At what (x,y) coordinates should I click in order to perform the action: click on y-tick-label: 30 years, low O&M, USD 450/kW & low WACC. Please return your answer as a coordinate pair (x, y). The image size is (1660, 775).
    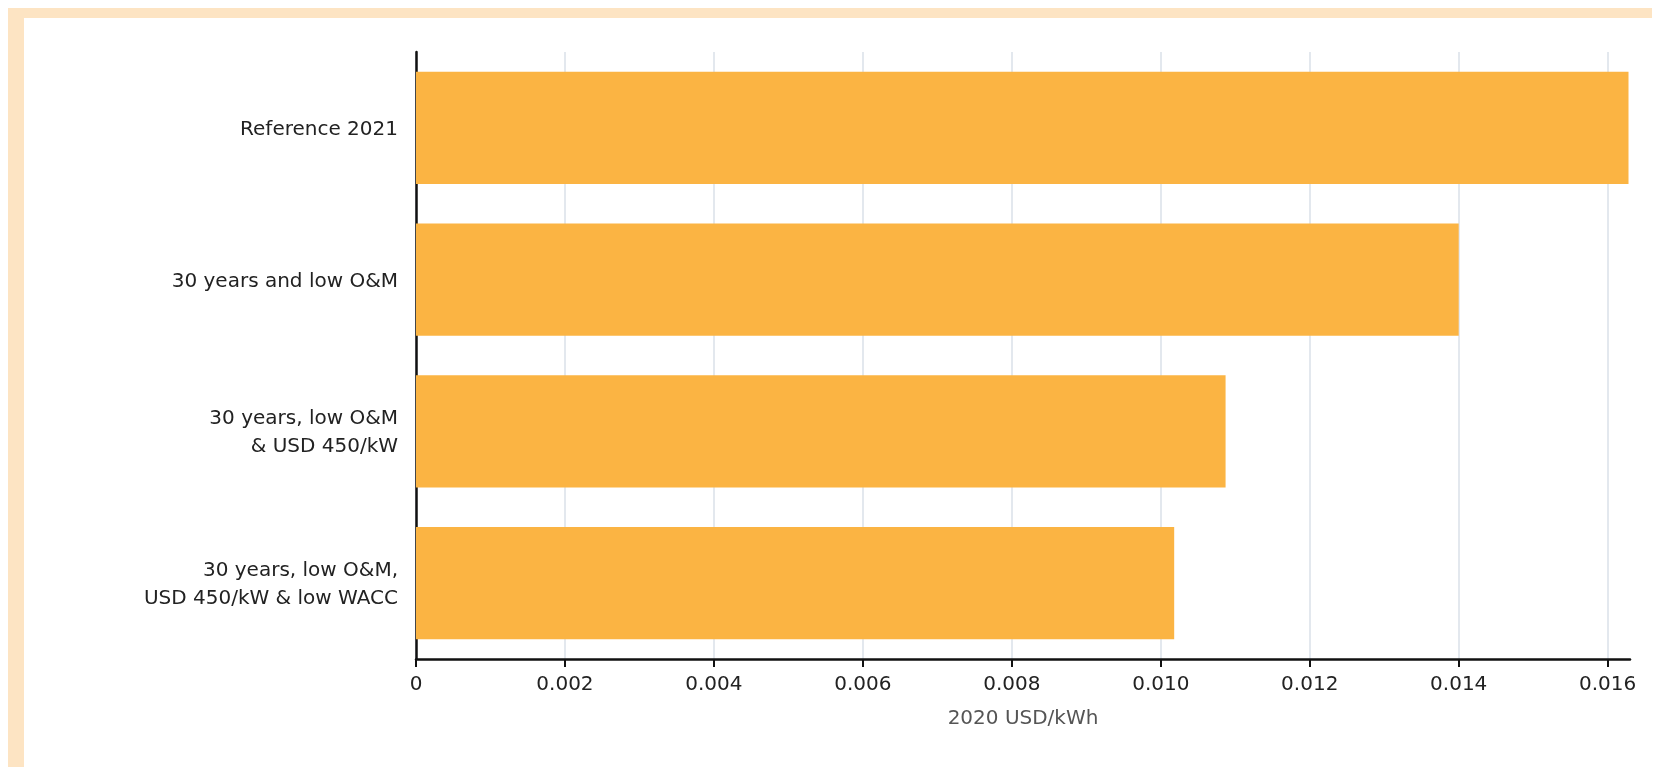
    Looking at the image, I should click on (270, 583).